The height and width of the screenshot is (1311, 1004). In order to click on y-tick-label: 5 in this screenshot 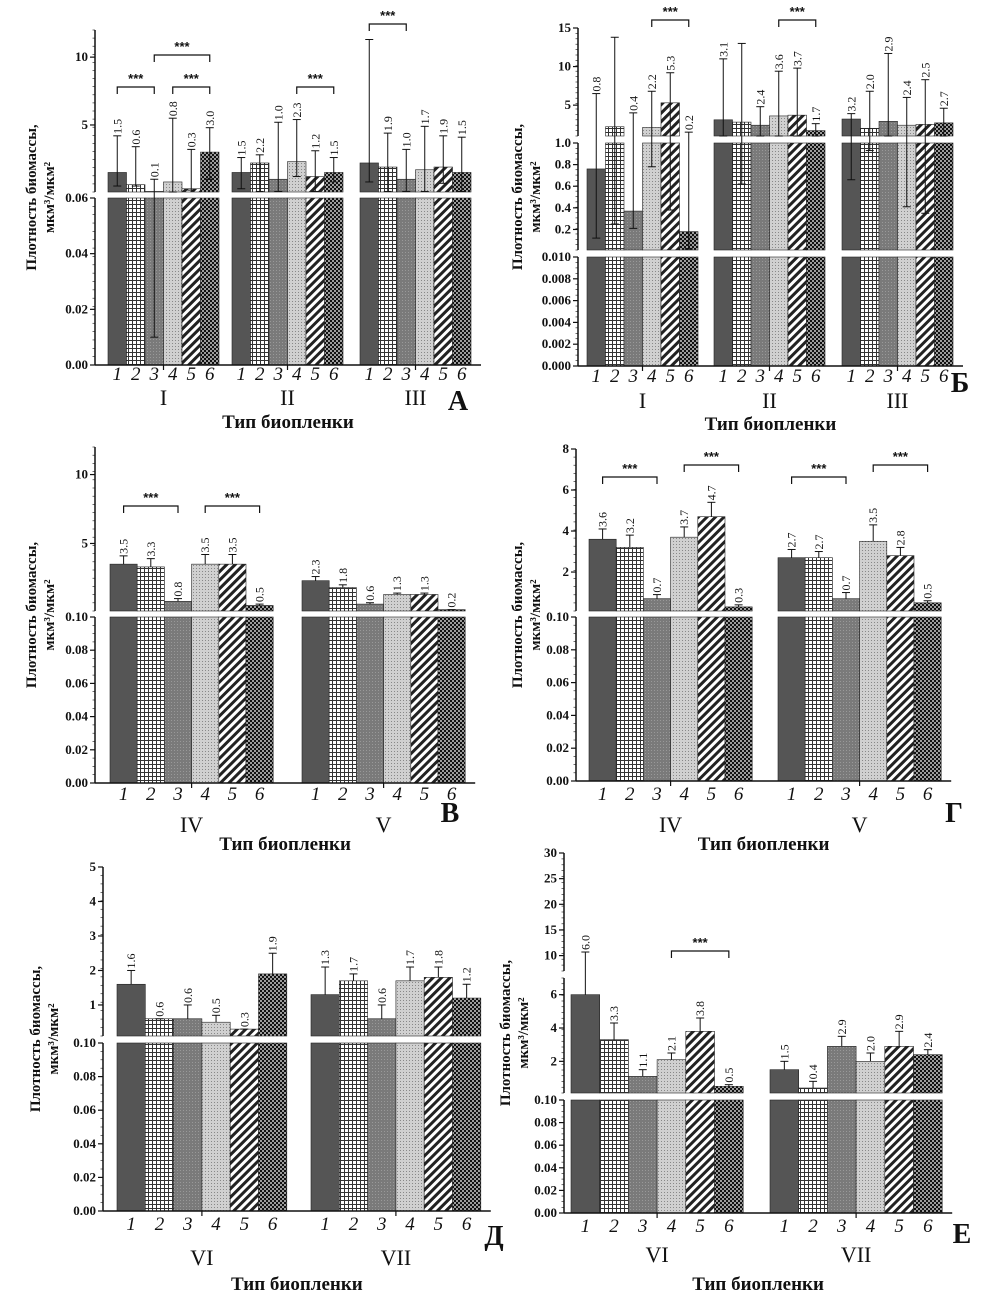, I will do `click(85, 542)`.